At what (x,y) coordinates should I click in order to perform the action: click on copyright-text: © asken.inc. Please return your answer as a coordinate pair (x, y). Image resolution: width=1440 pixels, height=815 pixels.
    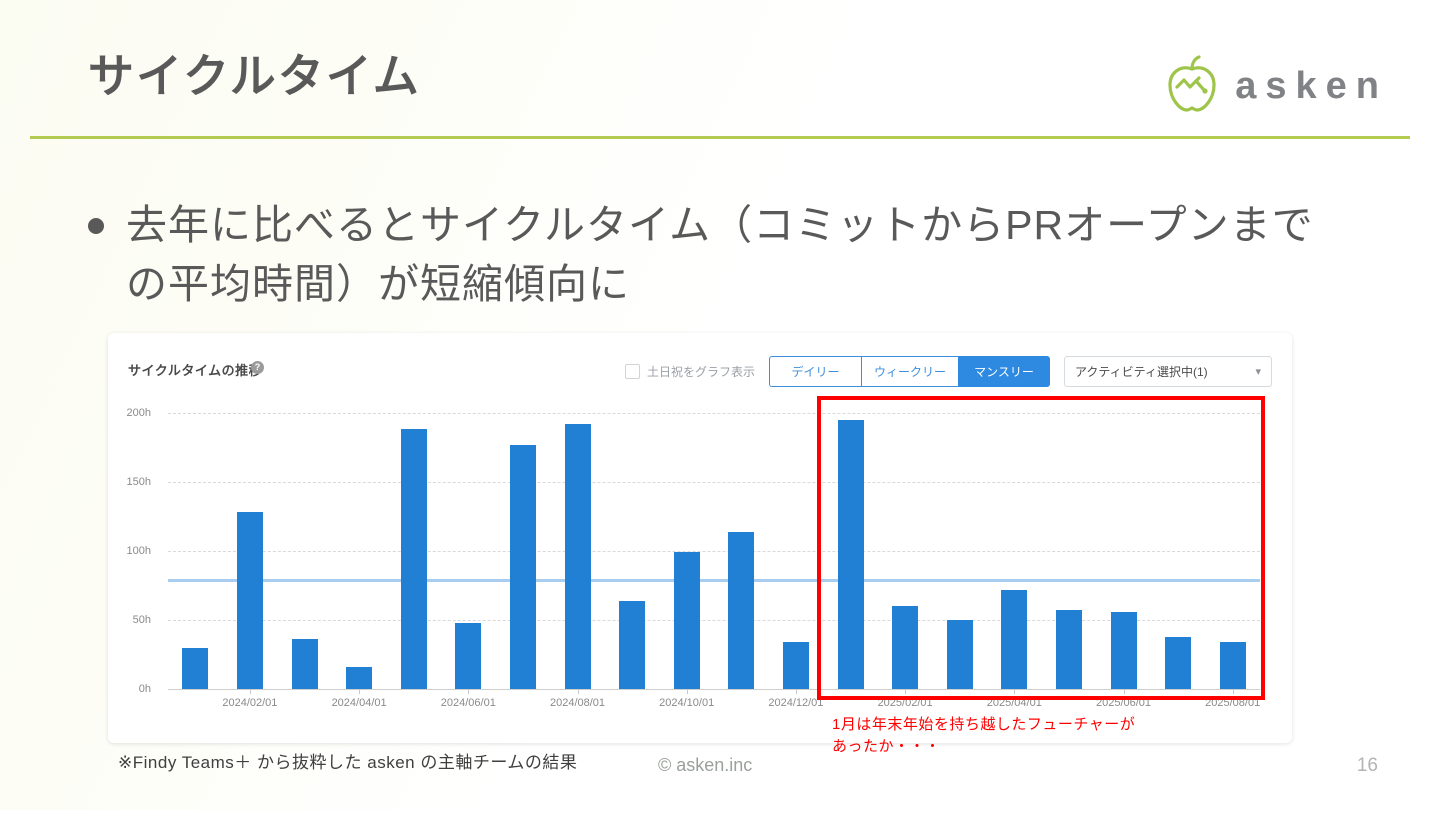
    Looking at the image, I should click on (705, 765).